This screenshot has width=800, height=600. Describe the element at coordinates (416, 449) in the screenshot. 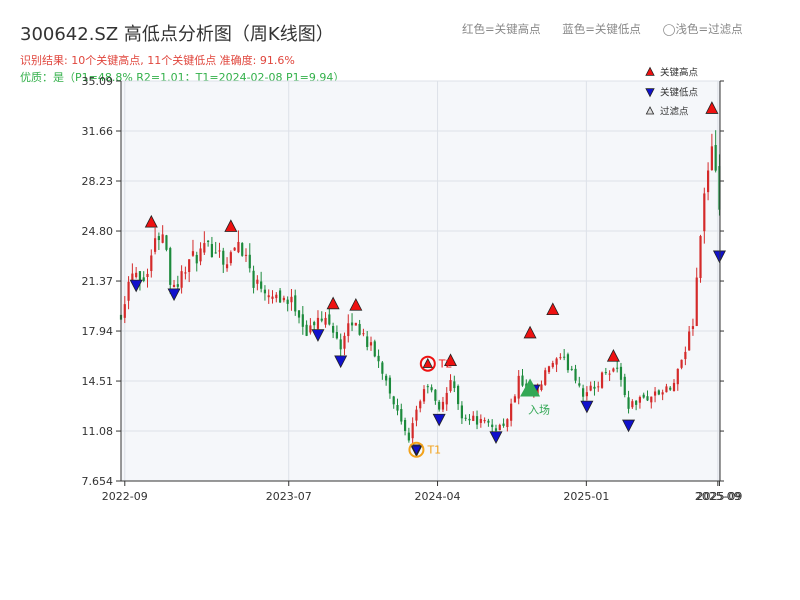

I see `t1-circle` at that location.